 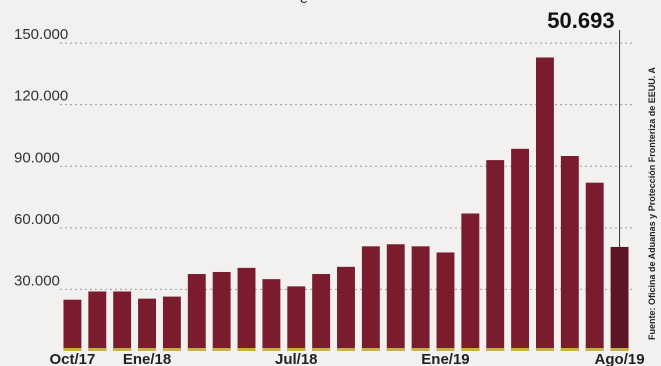 What do you see at coordinates (584, 127) in the screenshot?
I see `callout-layer: 50.693` at bounding box center [584, 127].